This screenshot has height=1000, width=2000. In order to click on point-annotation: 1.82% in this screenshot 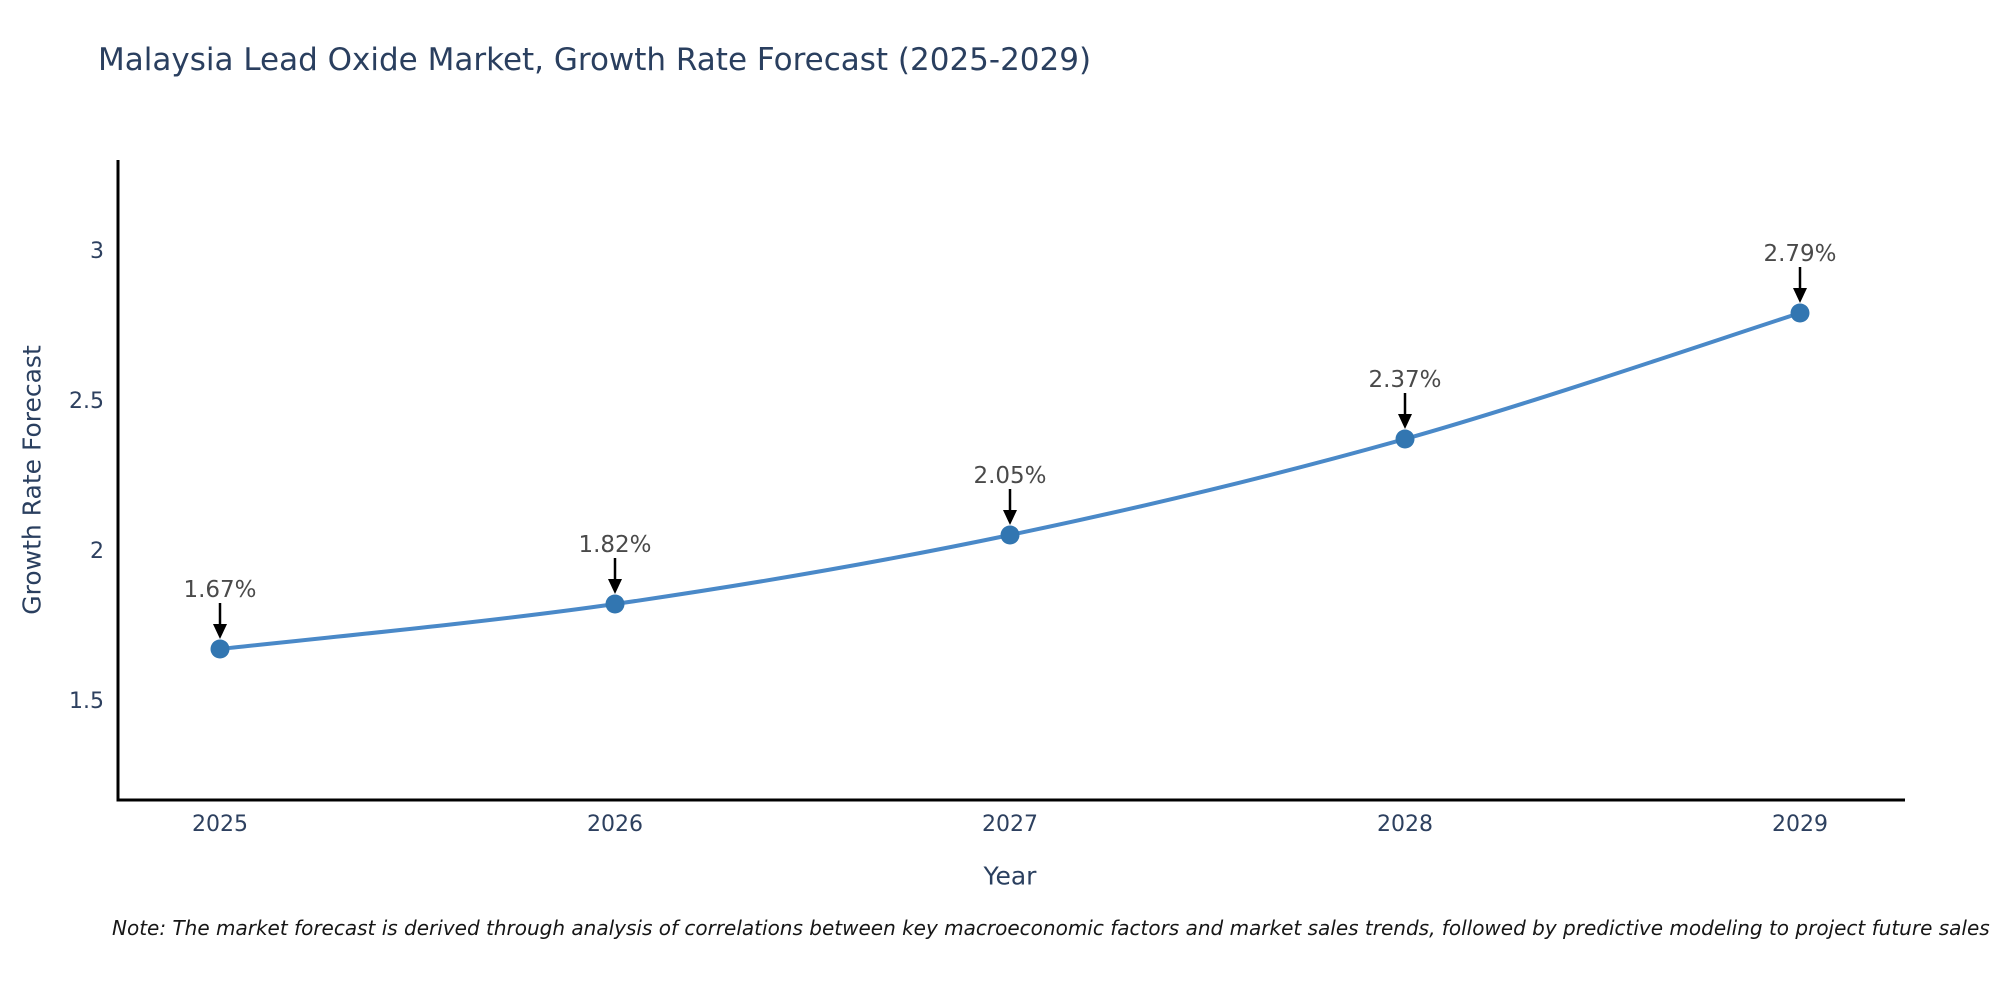, I will do `click(614, 545)`.